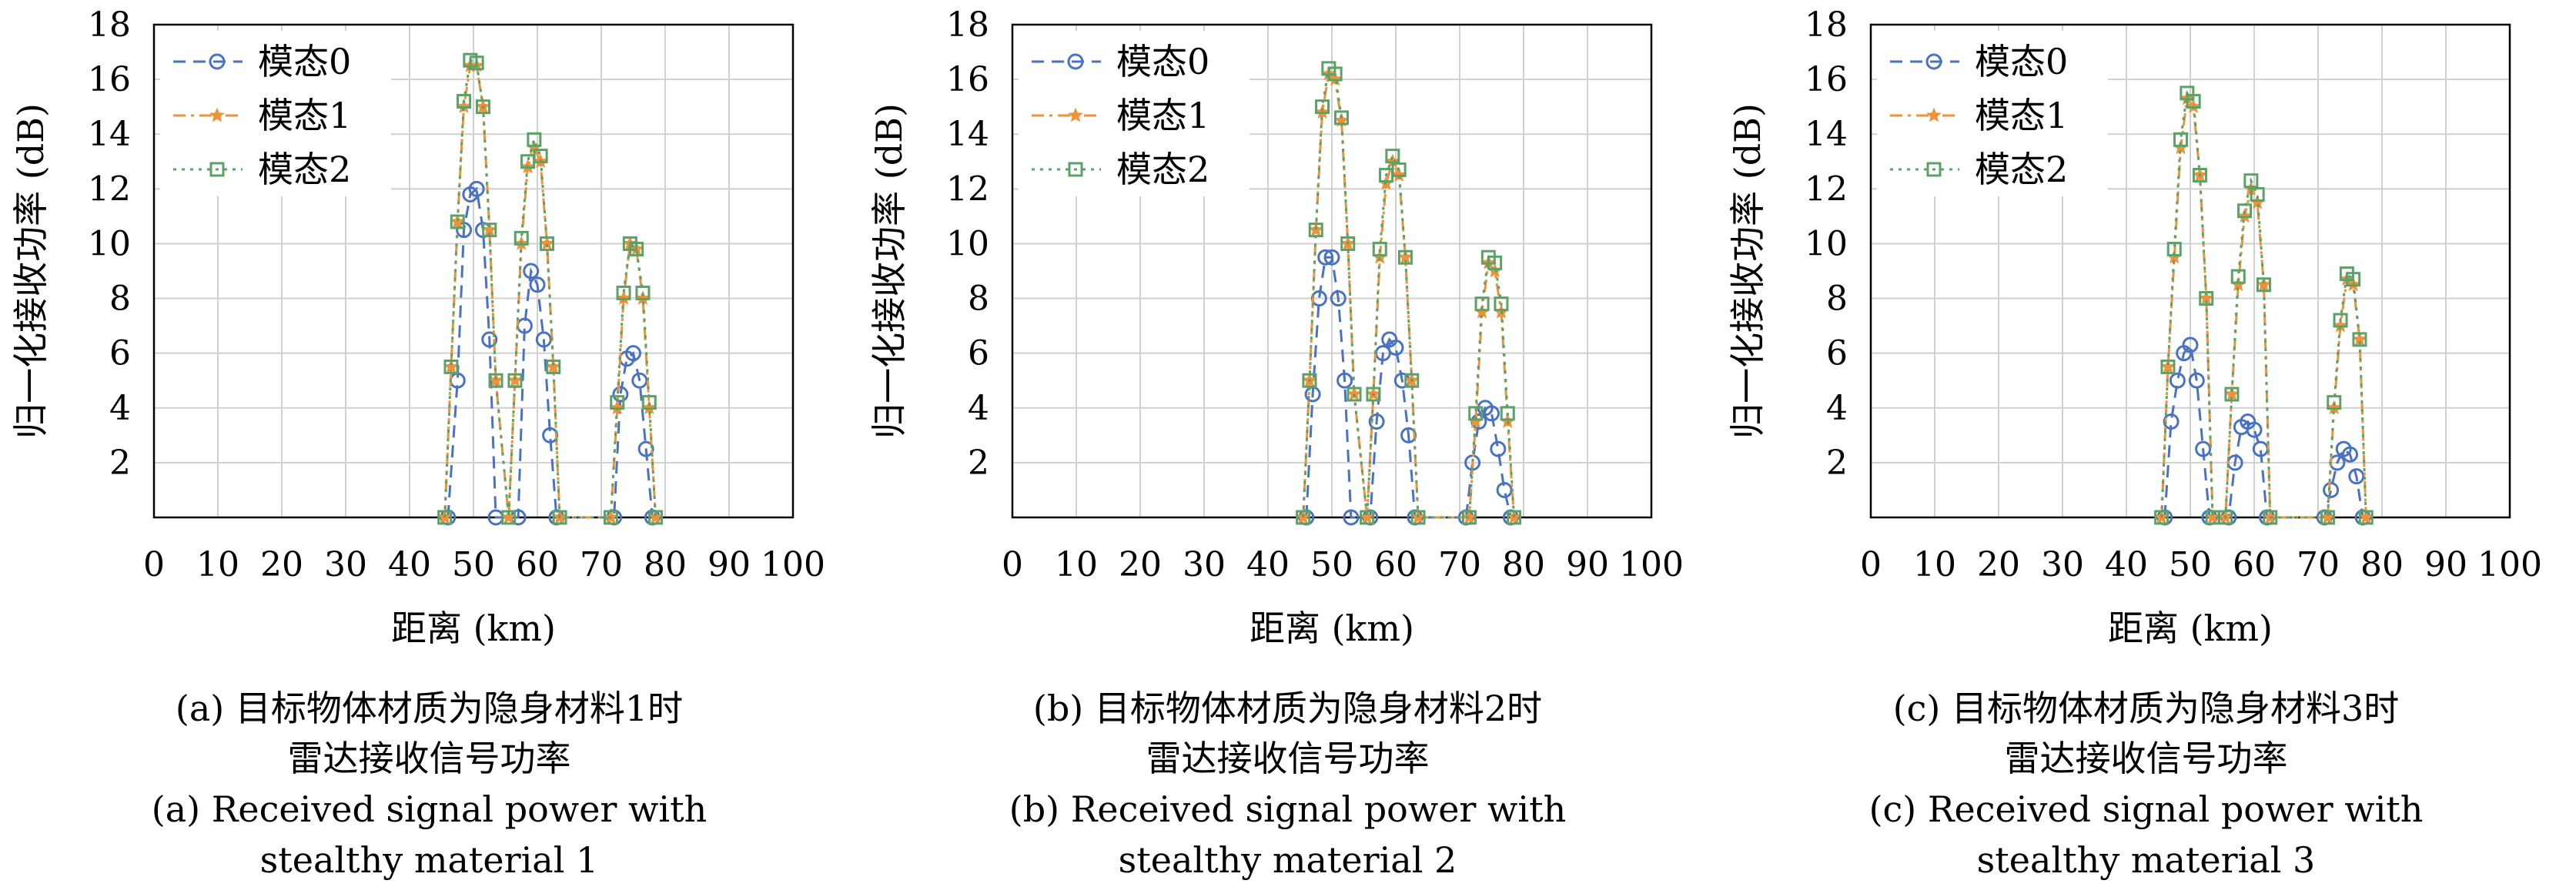  What do you see at coordinates (1652, 564) in the screenshot?
I see `x-tick-label: 100` at bounding box center [1652, 564].